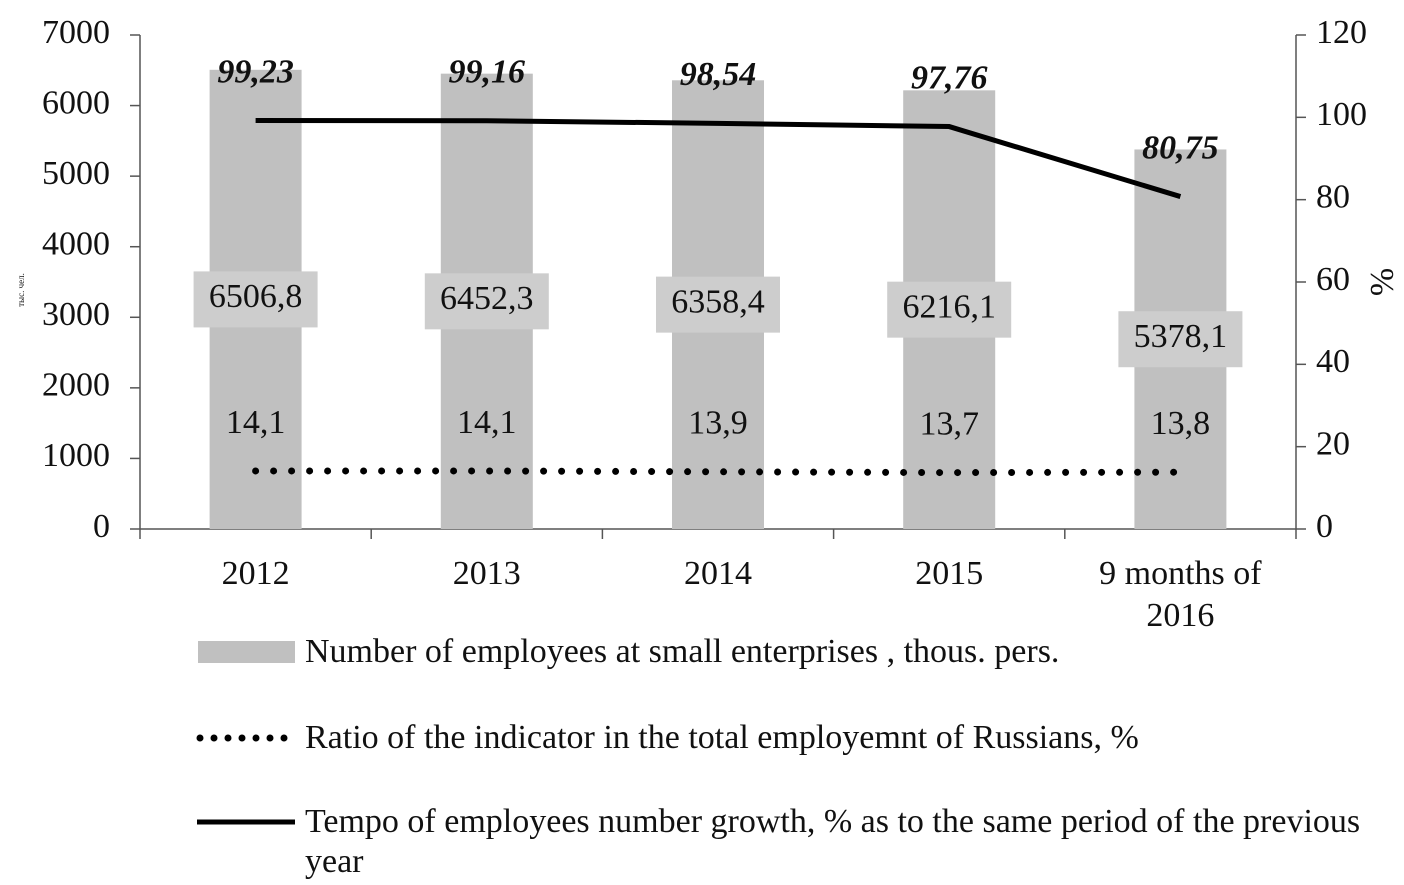 This screenshot has width=1404, height=885. What do you see at coordinates (718, 74) in the screenshot?
I see `value-label: 98,54` at bounding box center [718, 74].